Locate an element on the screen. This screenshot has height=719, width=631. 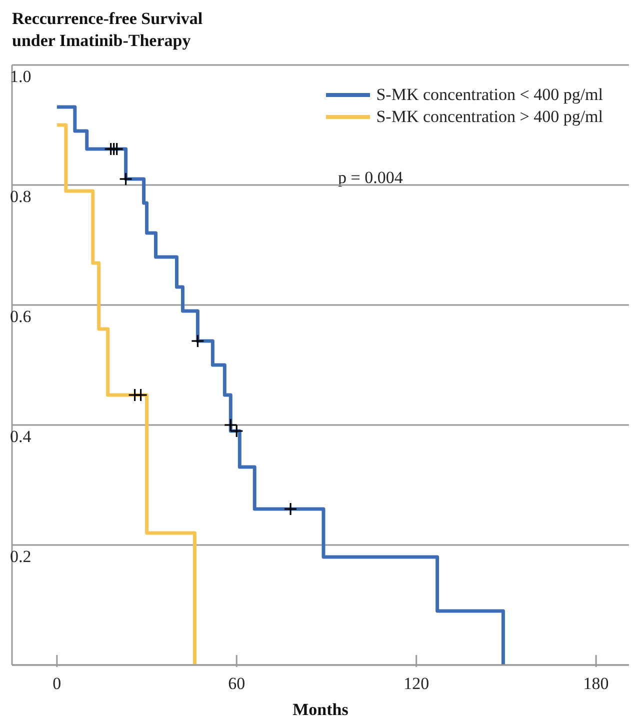
x-tick-label: 120 is located at coordinates (417, 683).